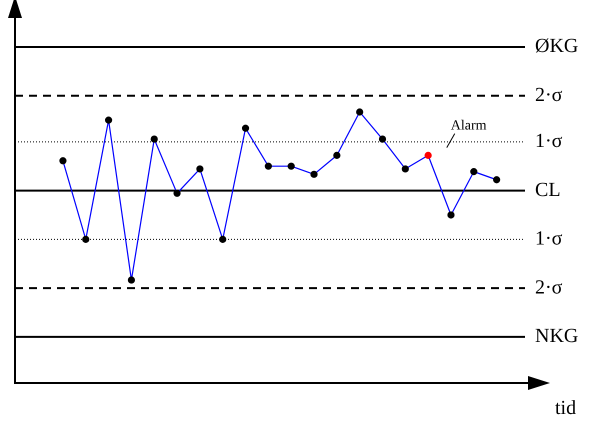 Image resolution: width=613 pixels, height=427 pixels. I want to click on annotation: Alarm, so click(468, 126).